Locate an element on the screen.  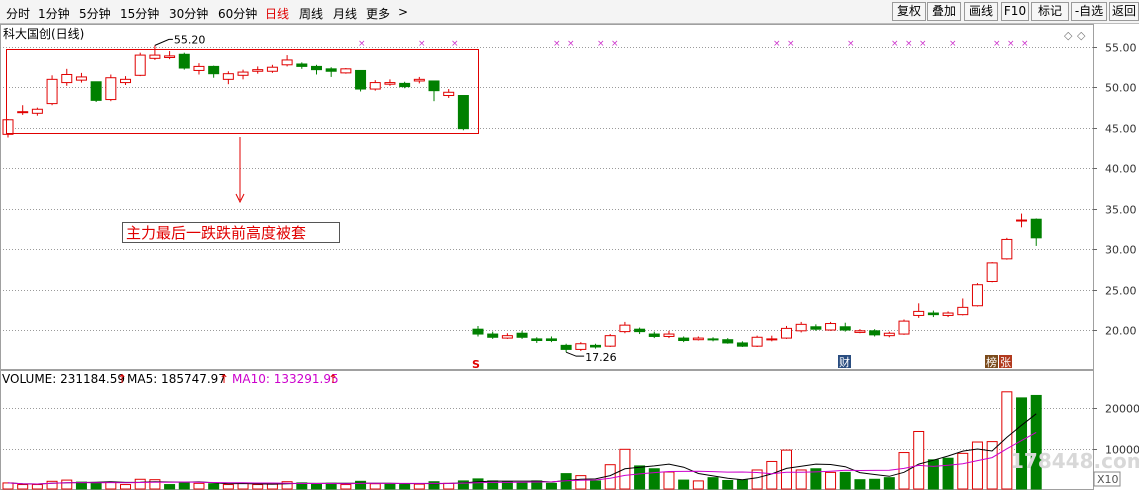
event-marker-limit: 张 is located at coordinates (1005, 362).